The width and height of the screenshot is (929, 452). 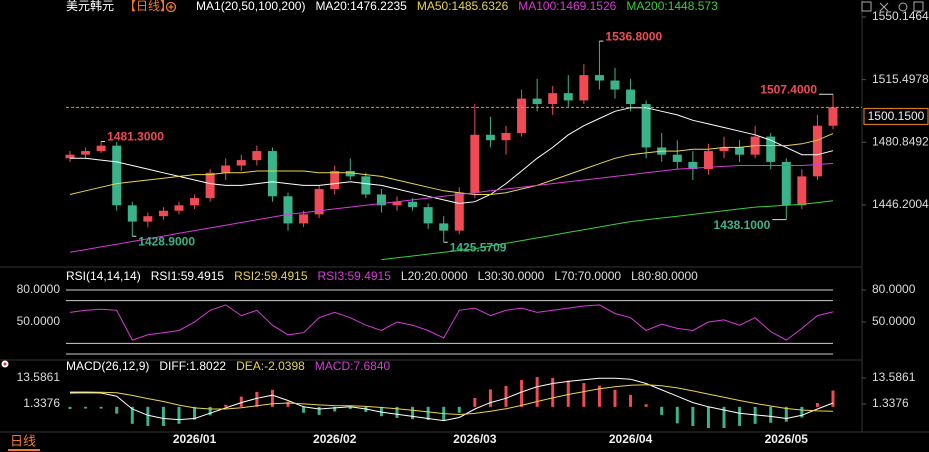 I want to click on settings-icon, so click(x=171, y=7).